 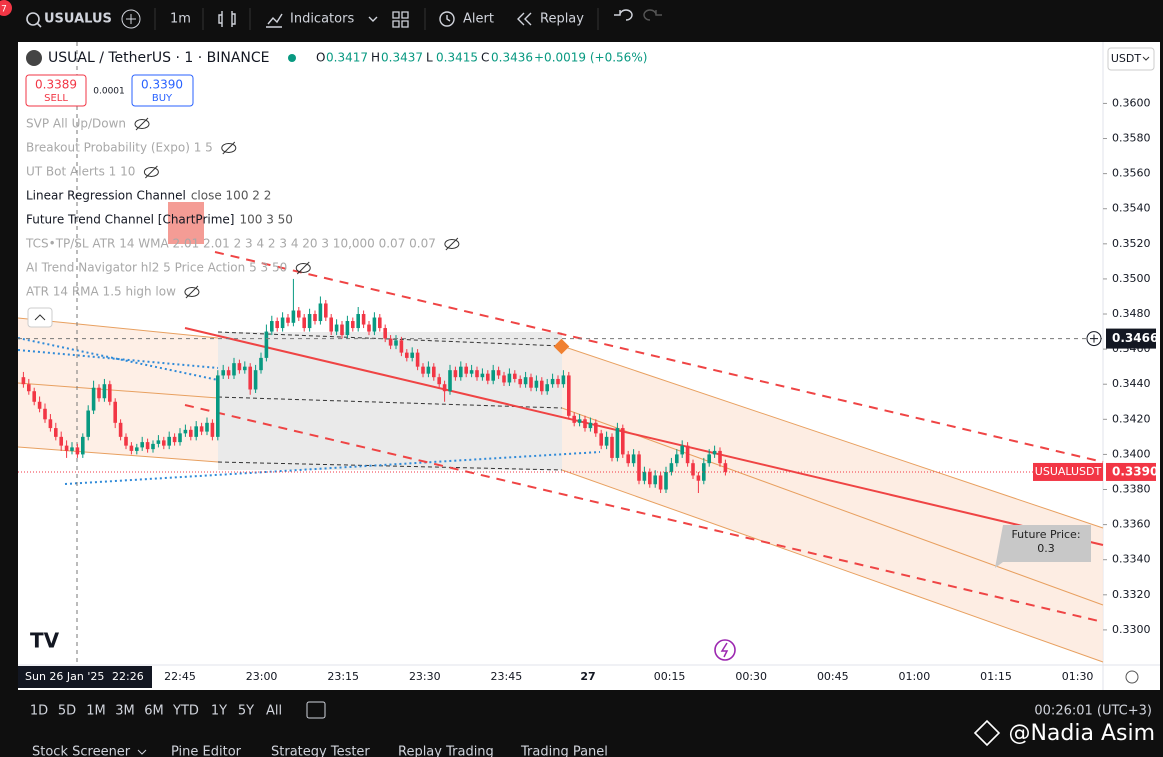 What do you see at coordinates (180, 19) in the screenshot?
I see `interval-button: 1m` at bounding box center [180, 19].